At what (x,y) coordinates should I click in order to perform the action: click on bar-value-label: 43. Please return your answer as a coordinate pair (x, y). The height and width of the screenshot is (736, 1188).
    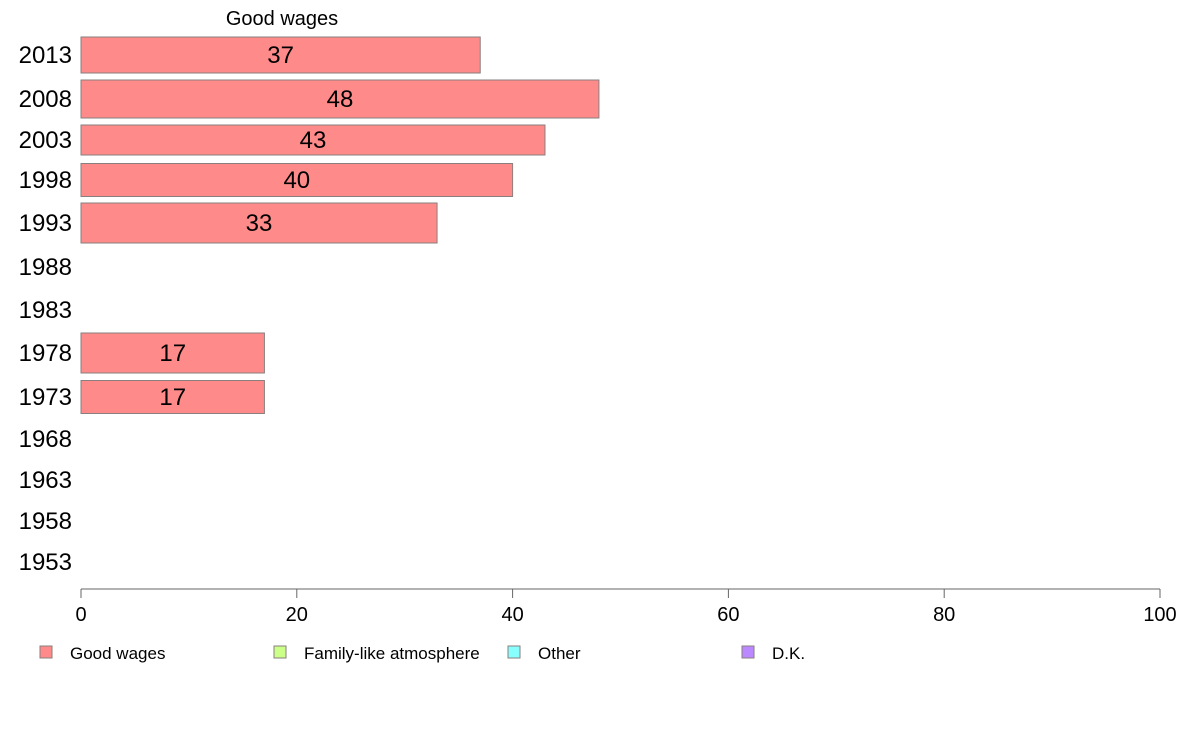
    Looking at the image, I should click on (313, 140).